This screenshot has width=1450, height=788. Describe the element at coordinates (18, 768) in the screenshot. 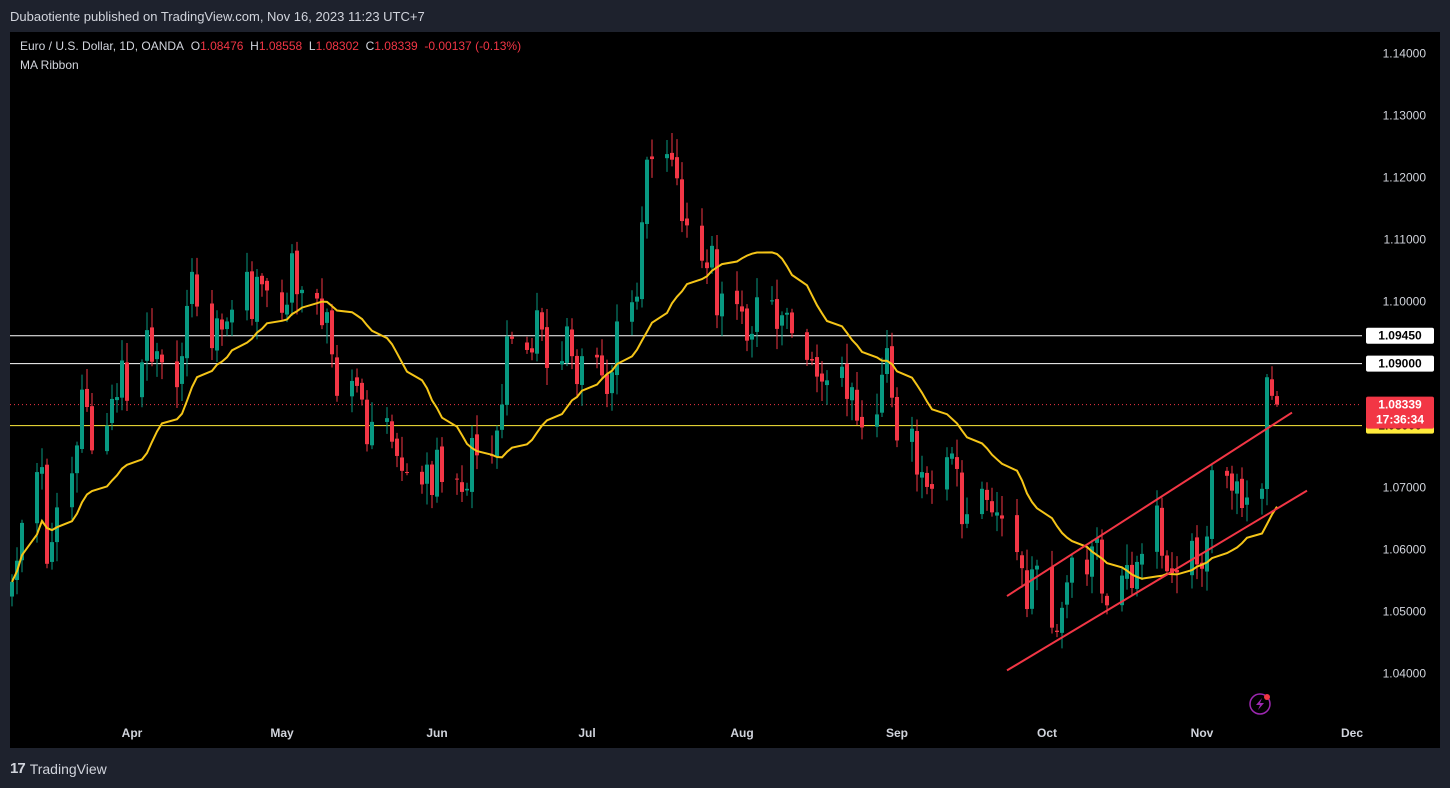

I see `tradingview-logo-icon: 17` at that location.